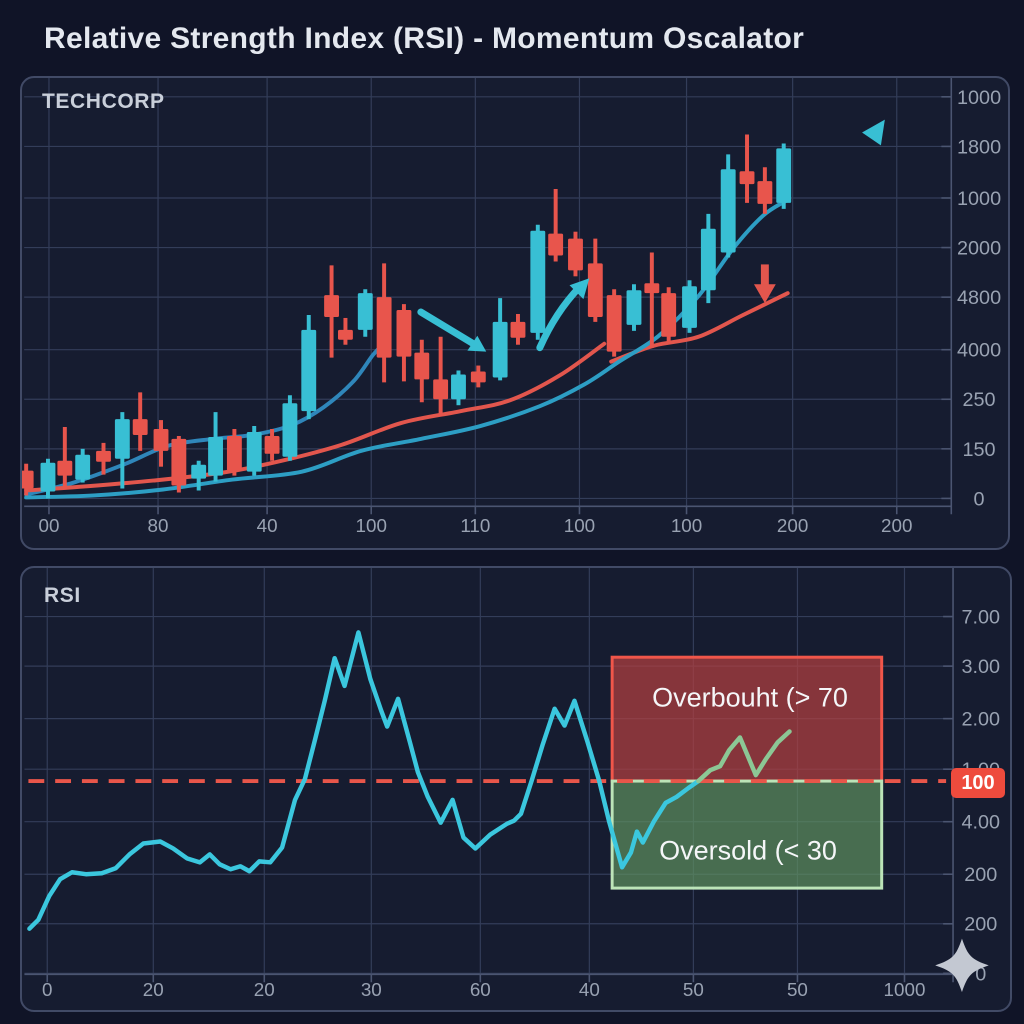 This screenshot has width=1024, height=1024. Describe the element at coordinates (764, 294) in the screenshot. I see `pullback-arrow-down-head` at that location.